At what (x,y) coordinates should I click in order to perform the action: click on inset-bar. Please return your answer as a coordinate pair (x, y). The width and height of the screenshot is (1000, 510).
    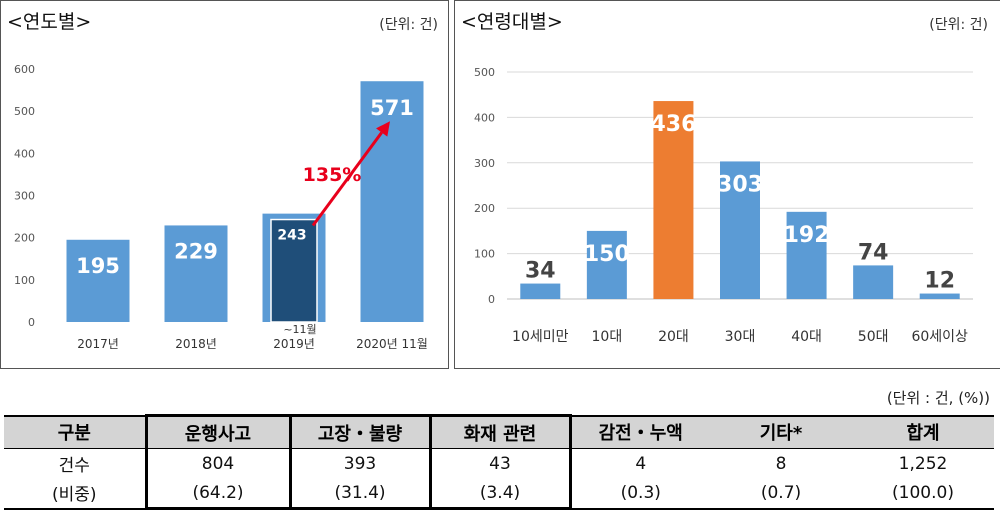
    Looking at the image, I should click on (294, 270).